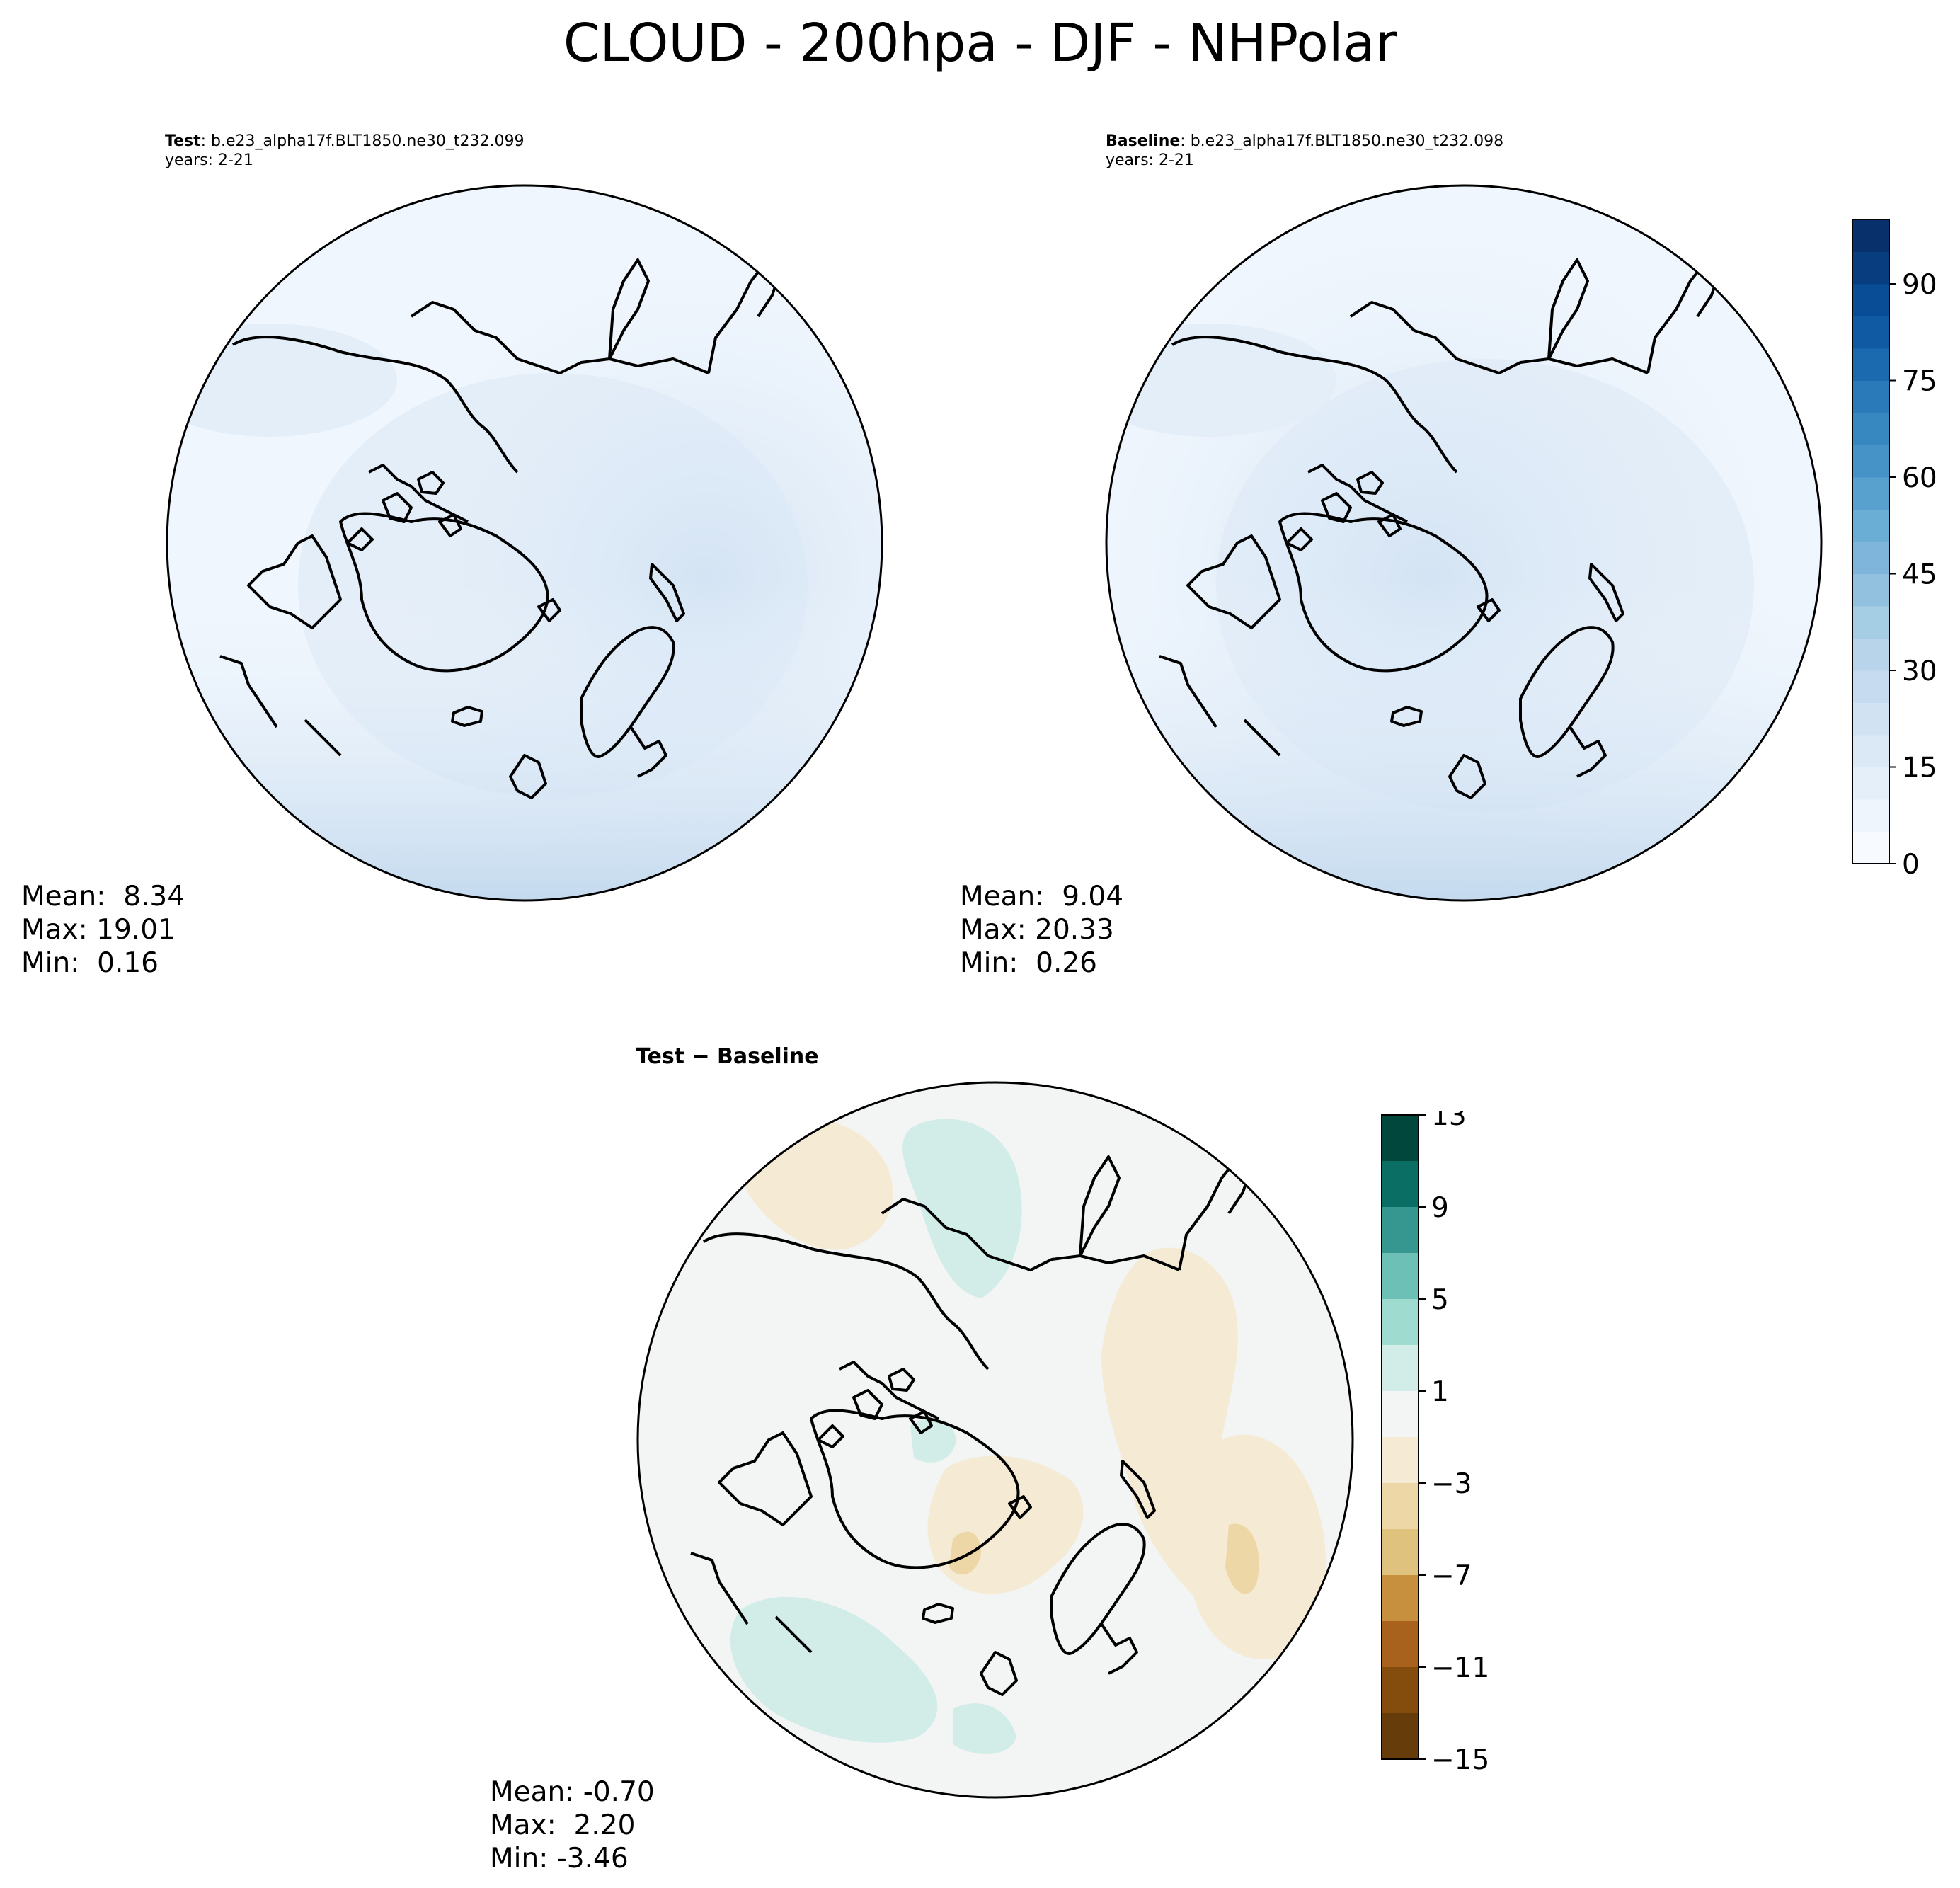  Describe the element at coordinates (1919, 478) in the screenshot. I see `main-colorbar-tick-label: 60` at that location.